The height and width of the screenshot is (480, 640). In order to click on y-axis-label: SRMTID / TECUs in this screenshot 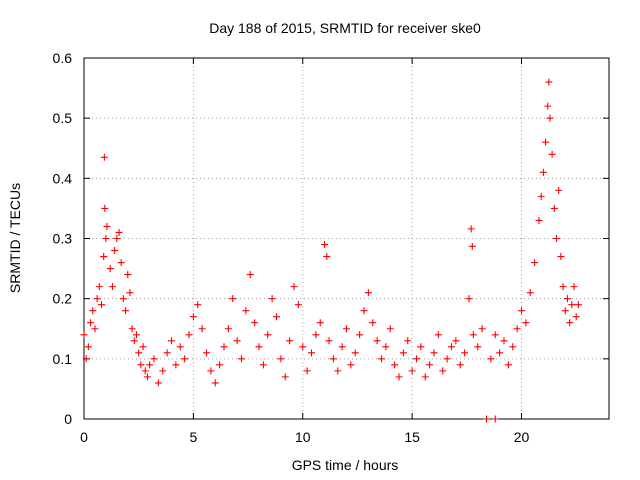, I will do `click(15, 238)`.